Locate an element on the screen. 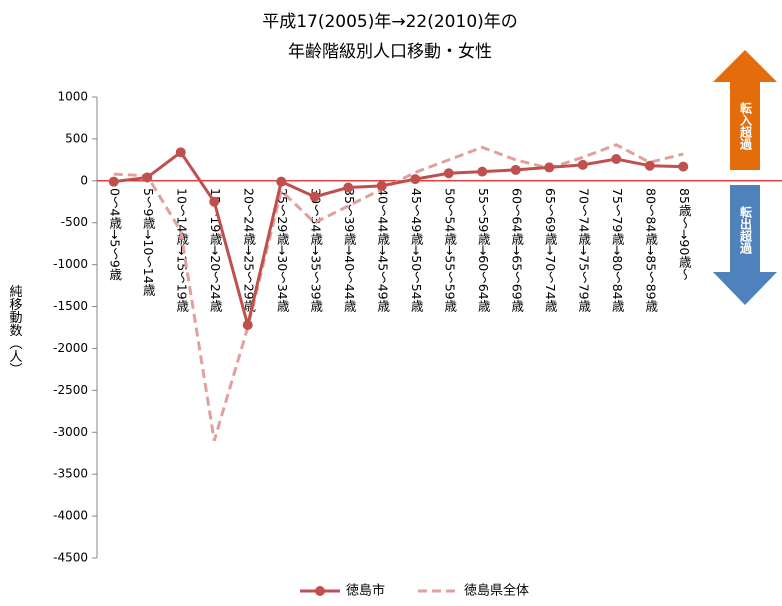  chart-title: 年齢階級別人口移動・女性 is located at coordinates (390, 52).